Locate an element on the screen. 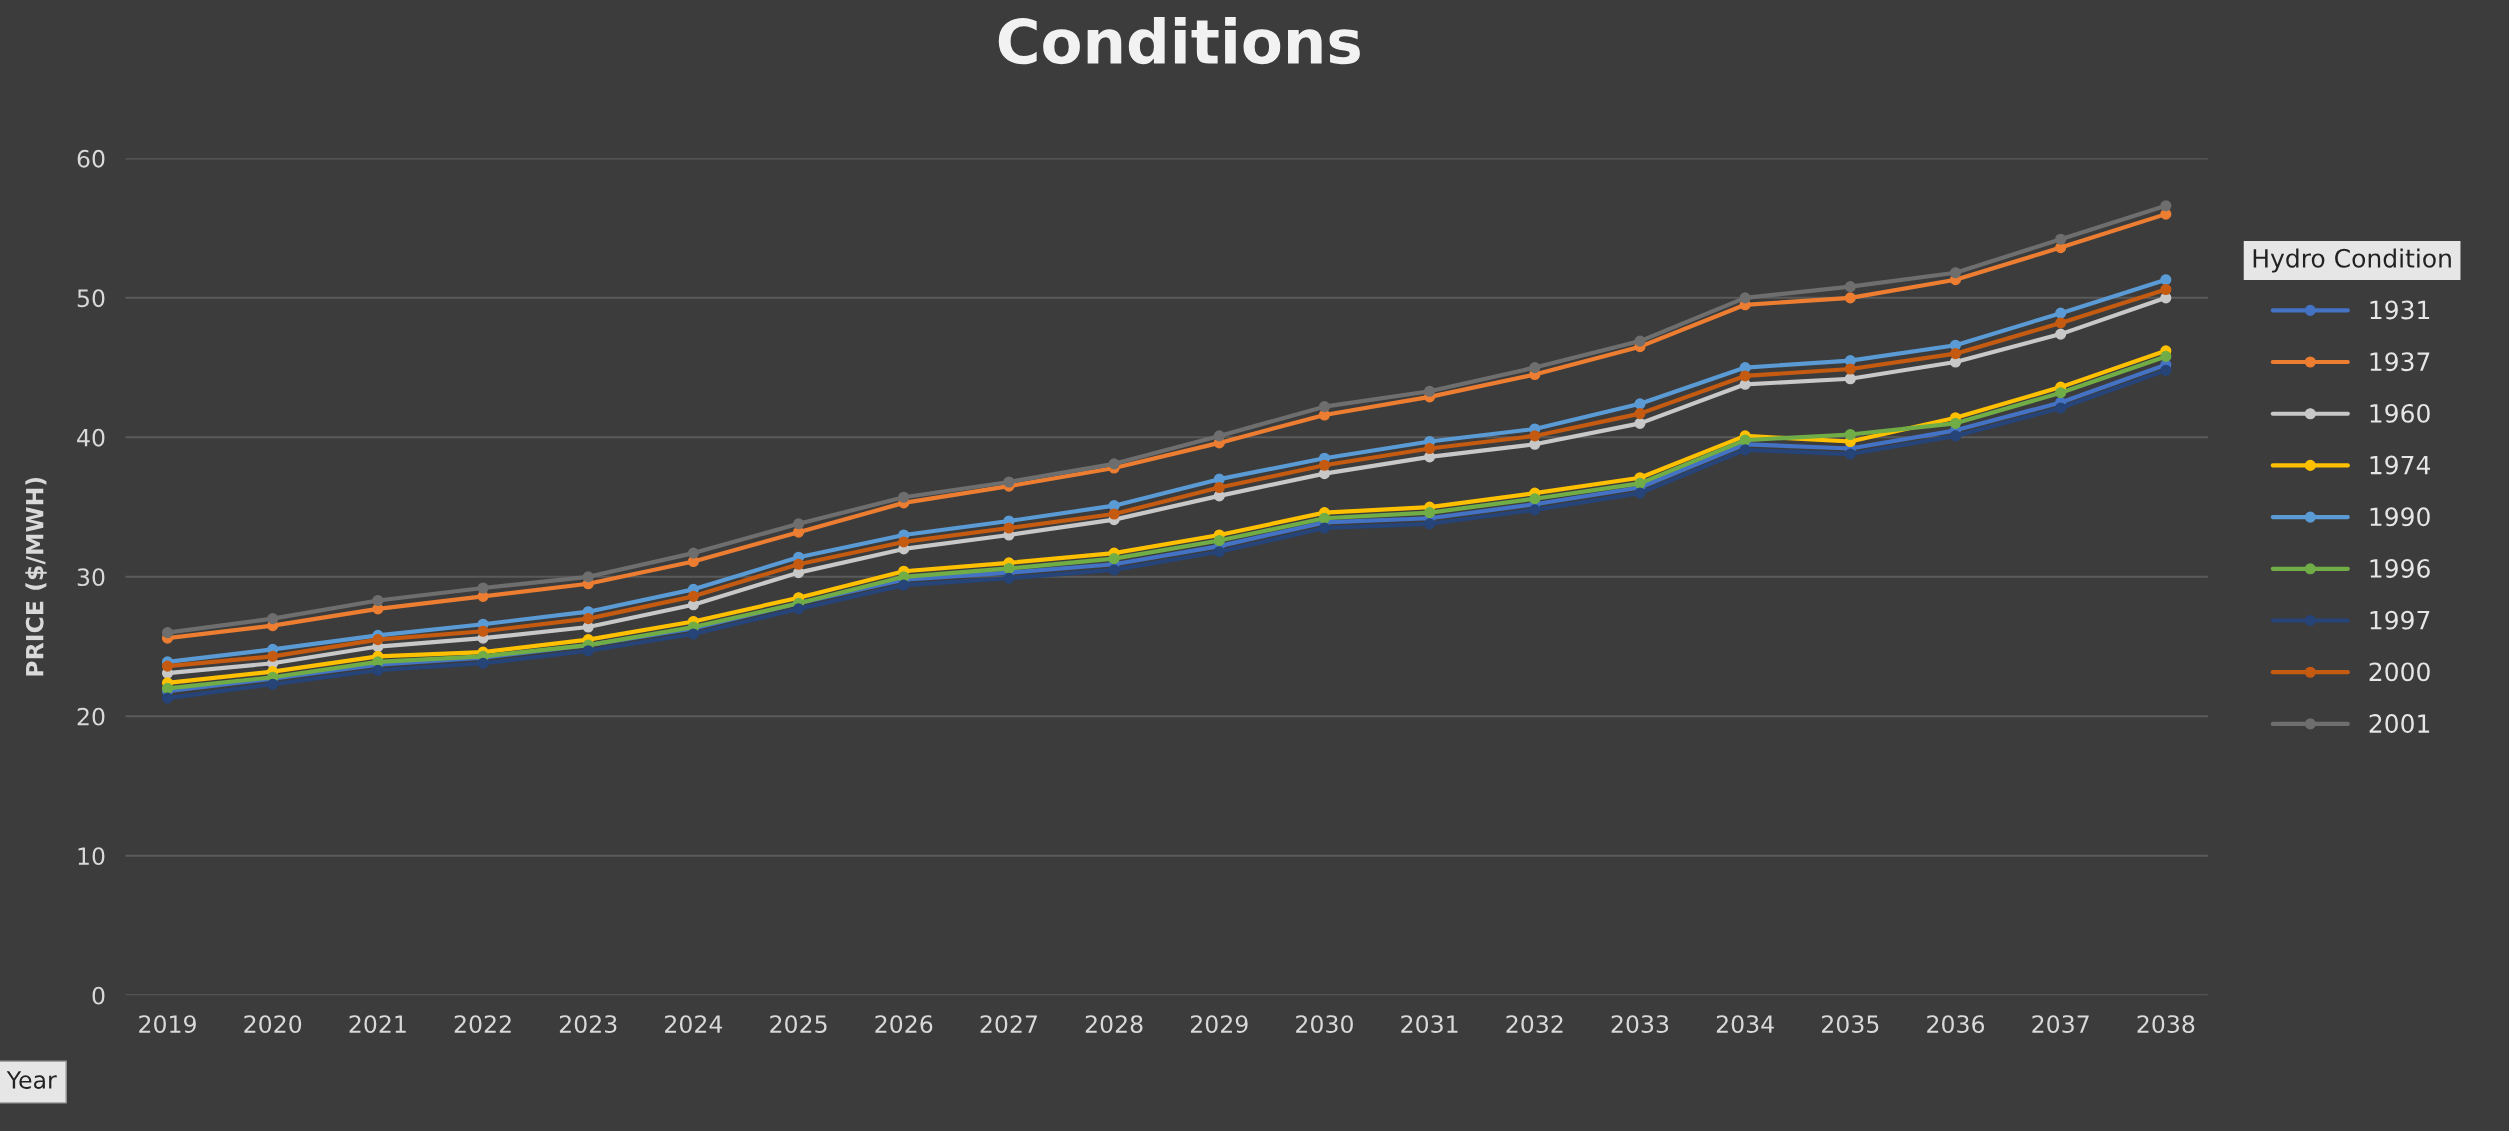 Image resolution: width=2509 pixels, height=1131 pixels. x-axis-title: Year is located at coordinates (31, 1080).